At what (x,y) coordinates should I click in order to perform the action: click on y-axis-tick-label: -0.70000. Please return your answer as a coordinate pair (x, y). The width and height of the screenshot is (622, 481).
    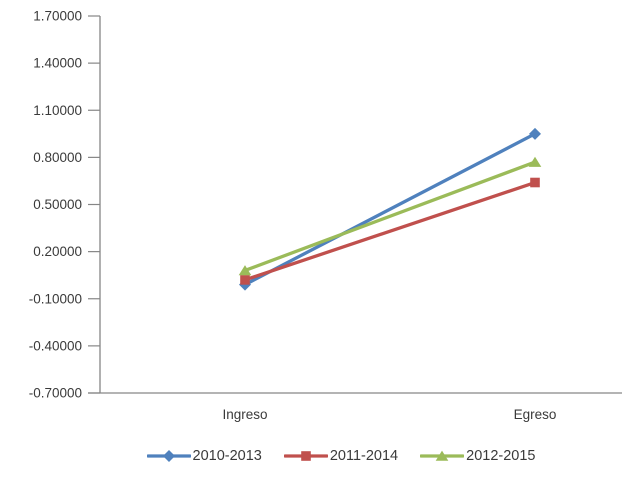
    Looking at the image, I should click on (55, 393).